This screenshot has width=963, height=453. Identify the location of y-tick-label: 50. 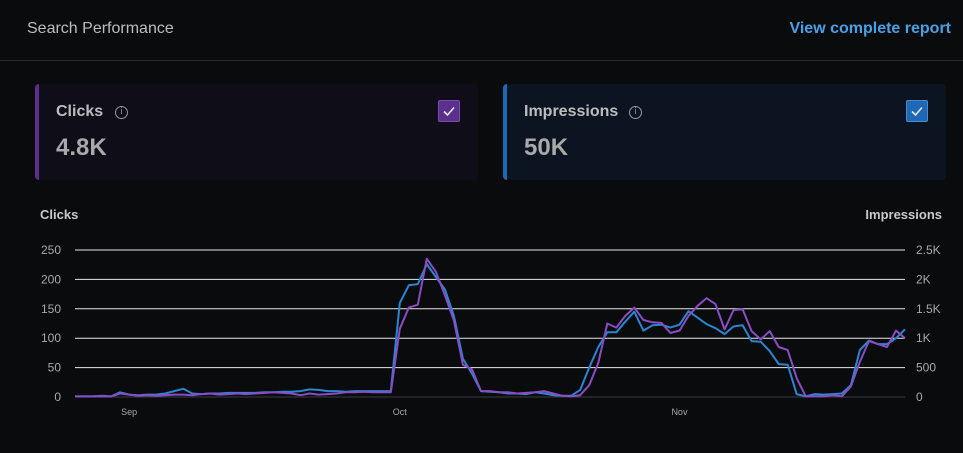
(55, 368).